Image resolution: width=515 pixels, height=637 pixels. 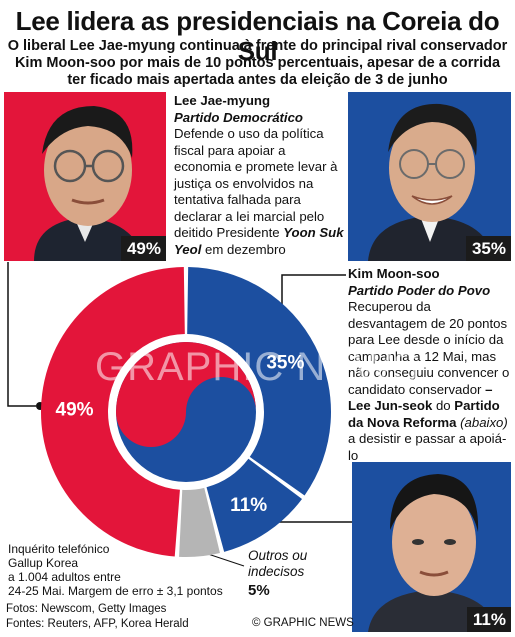 I want to click on kim-bio-party: Partido da Nova Reforma, so click(x=424, y=414).